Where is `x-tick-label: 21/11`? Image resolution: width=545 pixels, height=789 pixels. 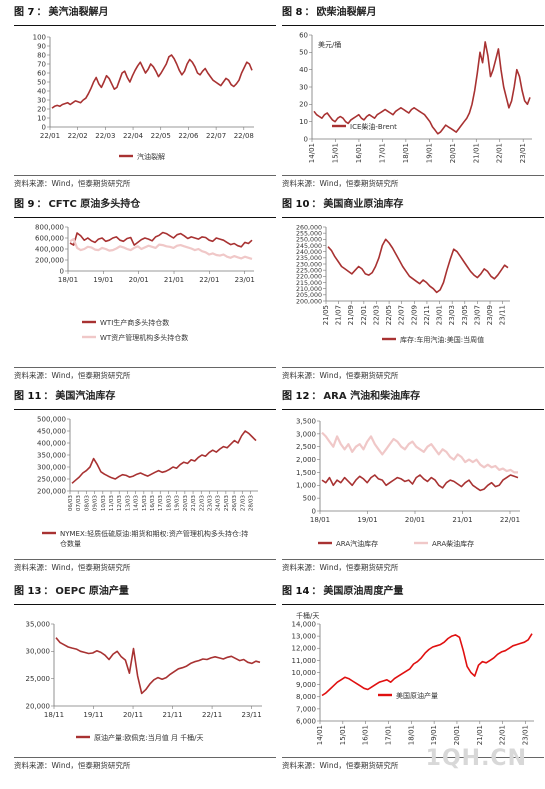 x-tick-label: 21/11 is located at coordinates (172, 715).